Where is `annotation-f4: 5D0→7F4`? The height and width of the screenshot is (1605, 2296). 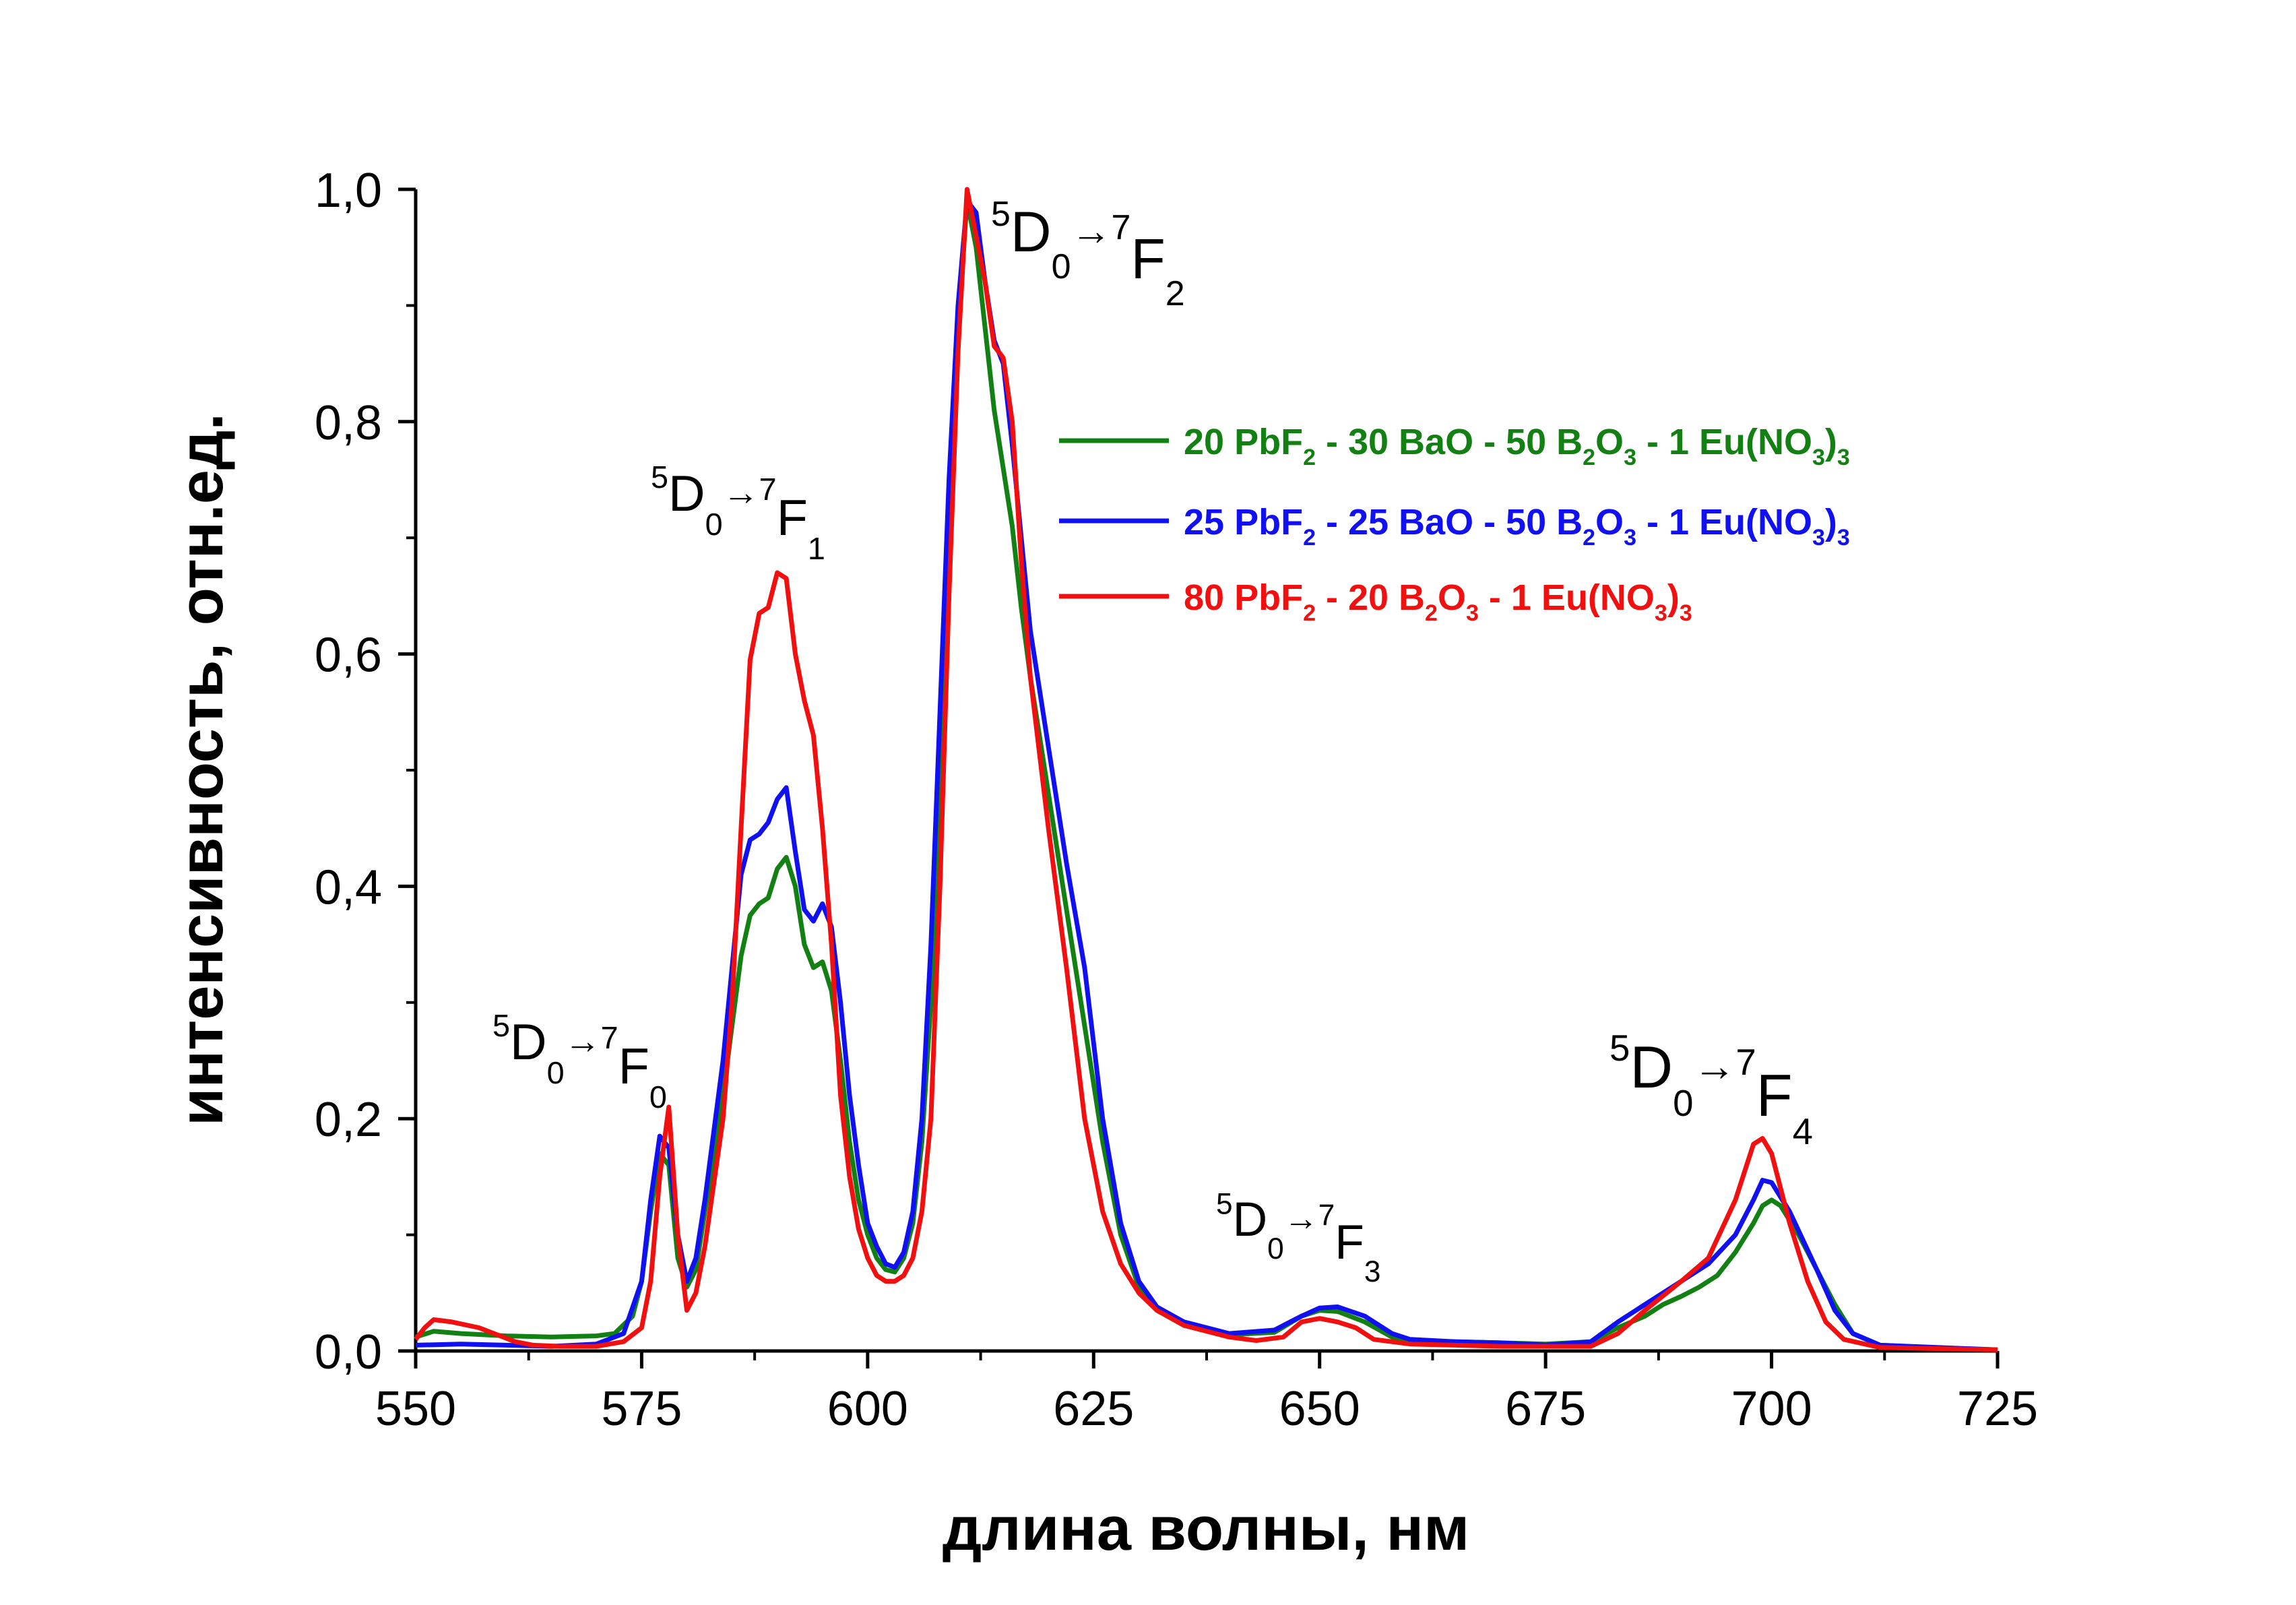 annotation-f4: 5D0→7F4 is located at coordinates (1711, 1090).